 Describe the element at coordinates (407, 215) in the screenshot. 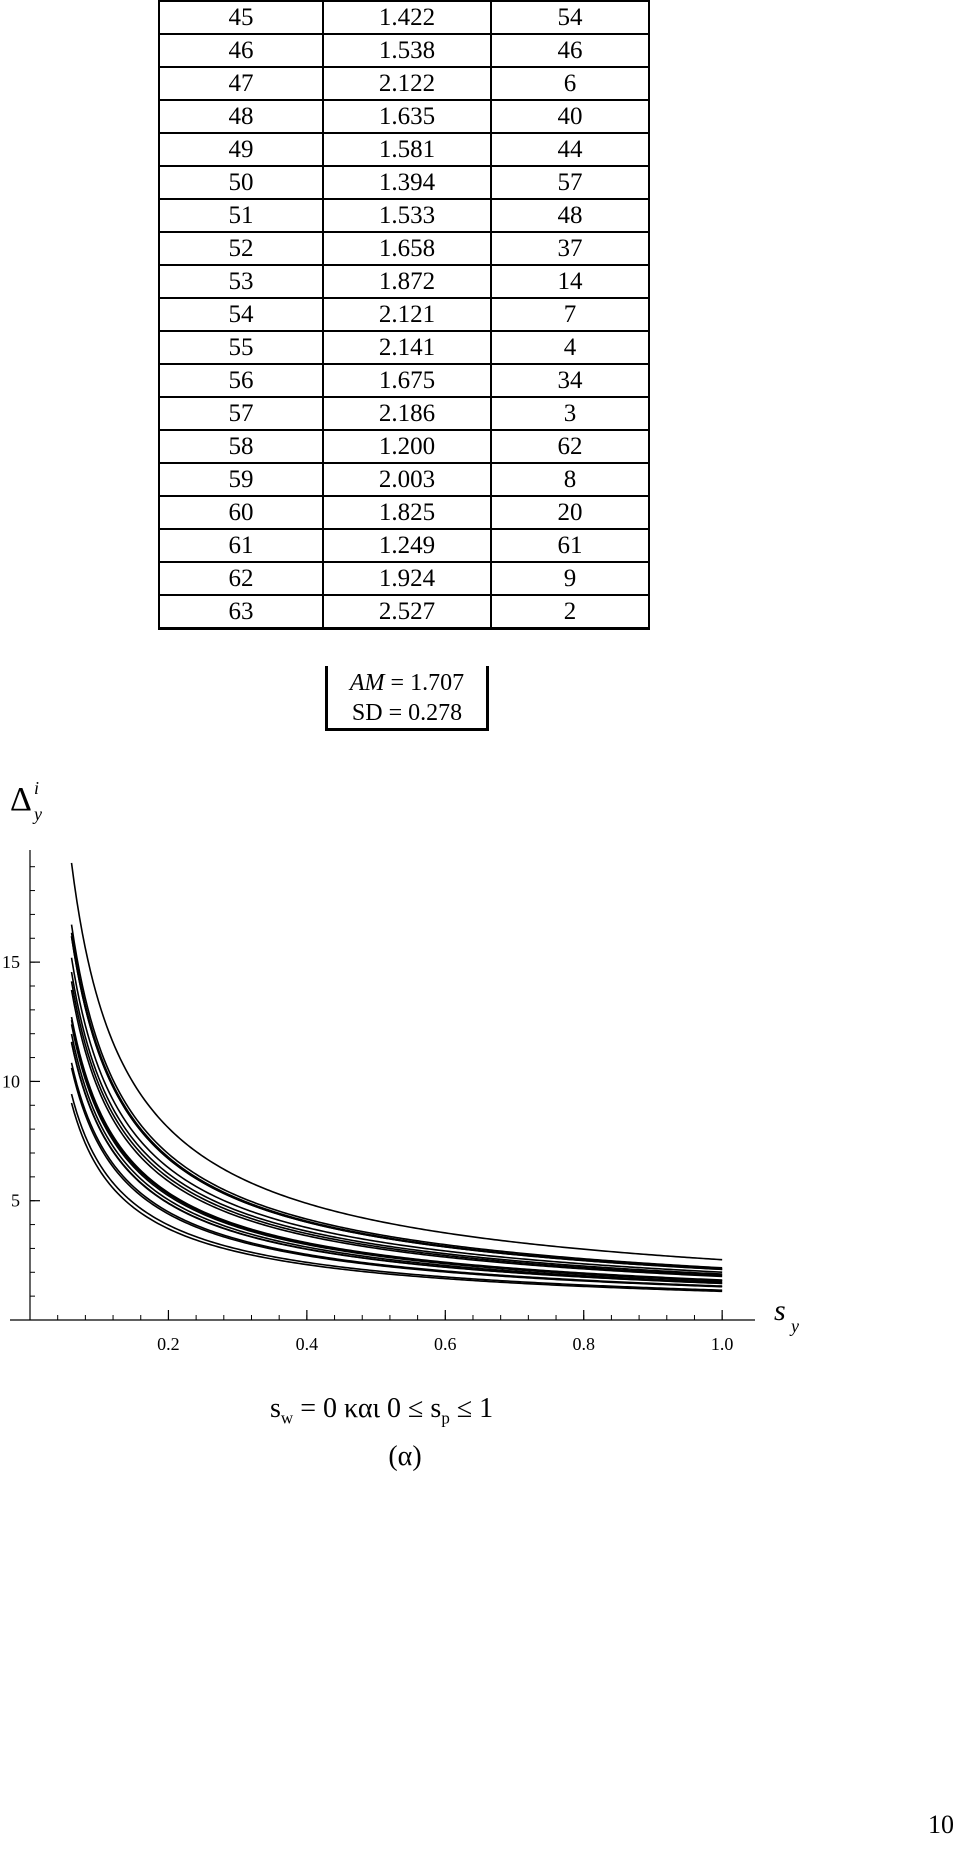

I see `table-cell: 1.533` at that location.